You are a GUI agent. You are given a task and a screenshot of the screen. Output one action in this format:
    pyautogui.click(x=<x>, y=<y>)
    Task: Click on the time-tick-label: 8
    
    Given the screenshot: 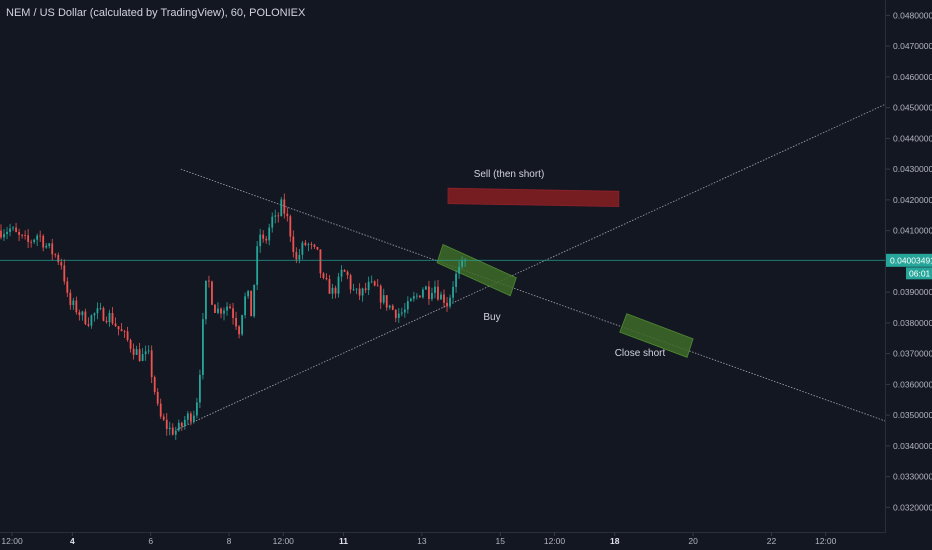 What is the action you would take?
    pyautogui.click(x=229, y=541)
    